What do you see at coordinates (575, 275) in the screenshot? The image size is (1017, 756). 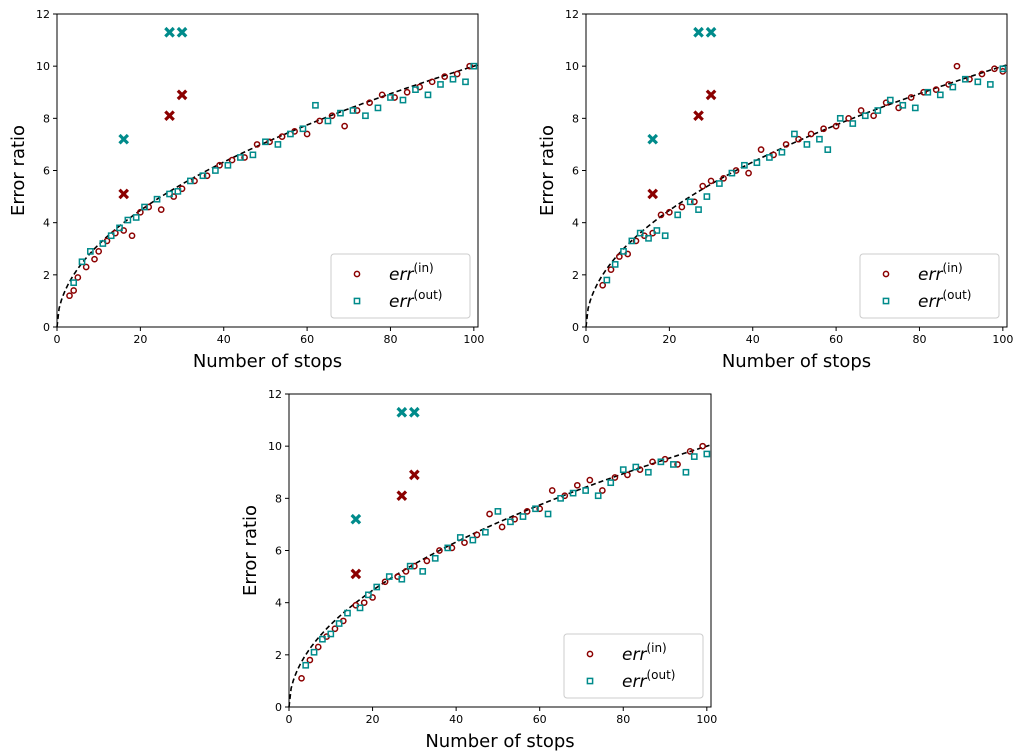 I see `y-tick-label: 2` at bounding box center [575, 275].